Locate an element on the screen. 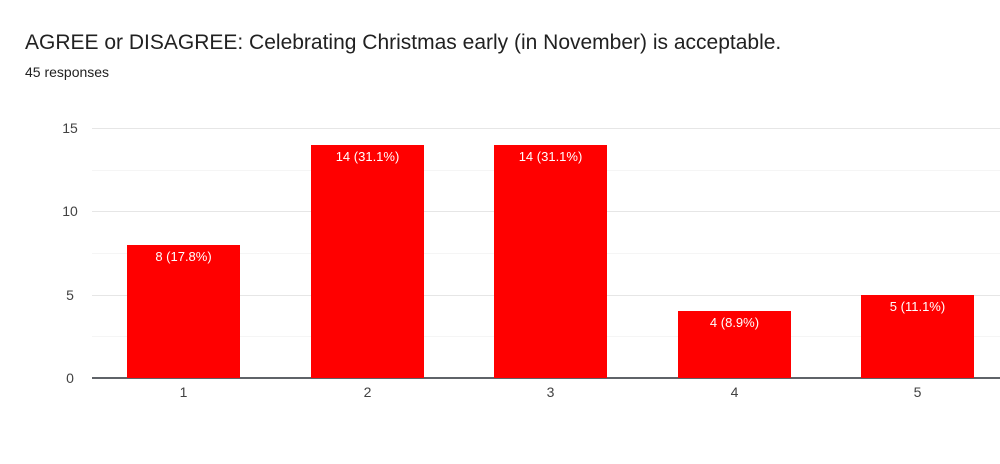 The width and height of the screenshot is (1000, 464). y-tick-label: 0 is located at coordinates (70, 378).